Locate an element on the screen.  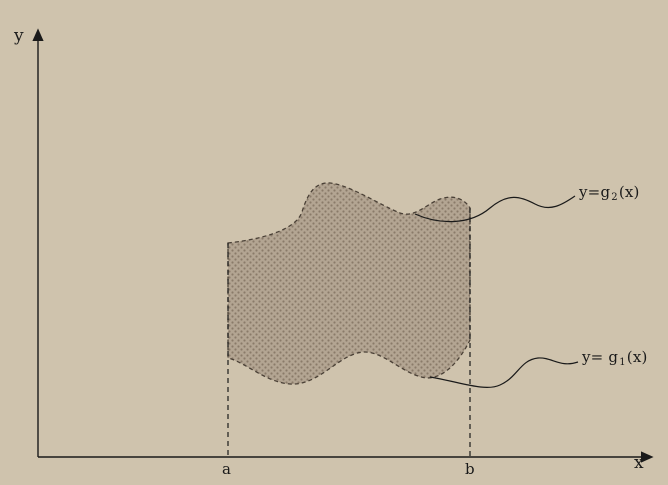
upper-bound-label: b is located at coordinates (470, 469).